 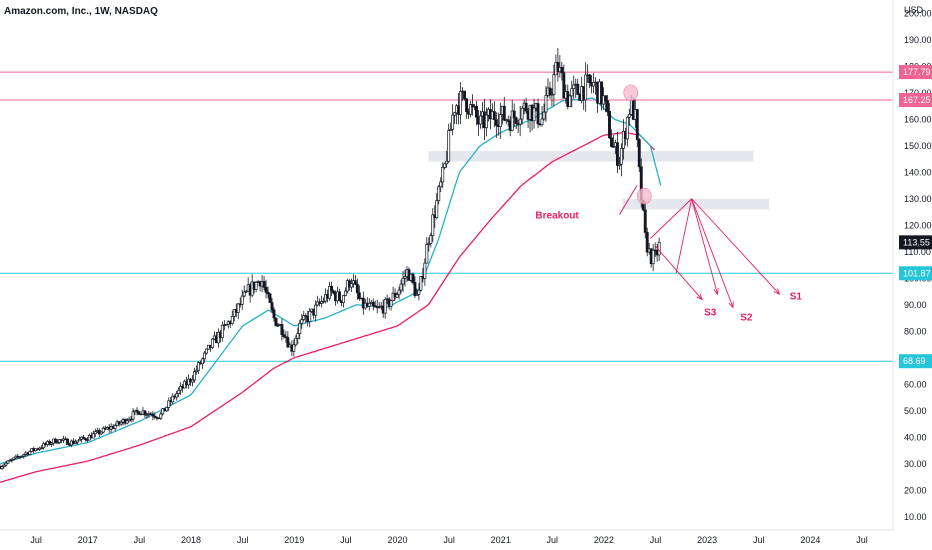 I want to click on time-tick-label: 2021, so click(x=501, y=540).